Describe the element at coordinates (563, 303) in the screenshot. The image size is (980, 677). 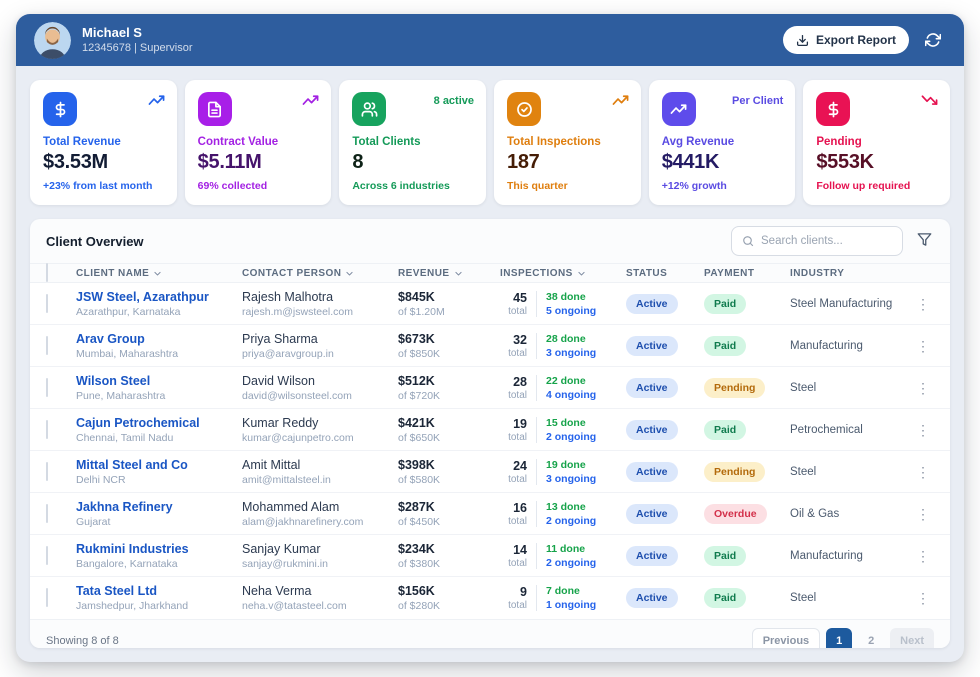
I see `inspections-cell: 45 total 38 done 5 ongoing` at that location.